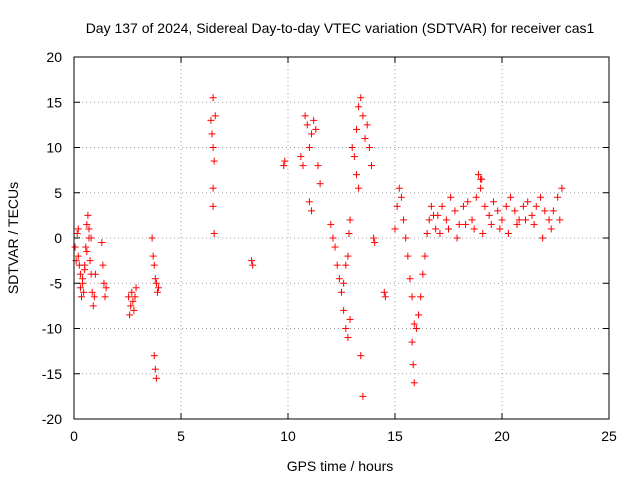  What do you see at coordinates (58, 238) in the screenshot?
I see `y-tick-label: 0` at bounding box center [58, 238].